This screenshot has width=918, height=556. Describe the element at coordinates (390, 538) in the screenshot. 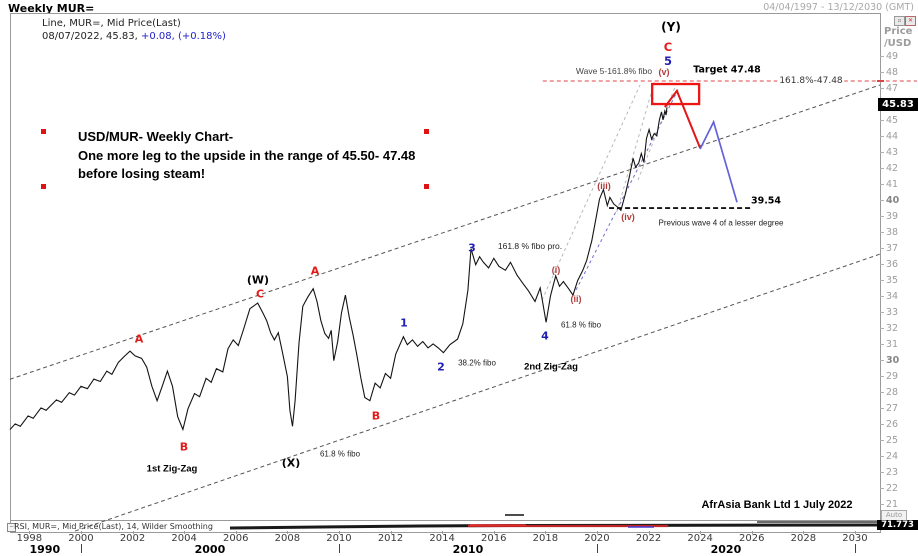

I see `year-label: 2012` at that location.